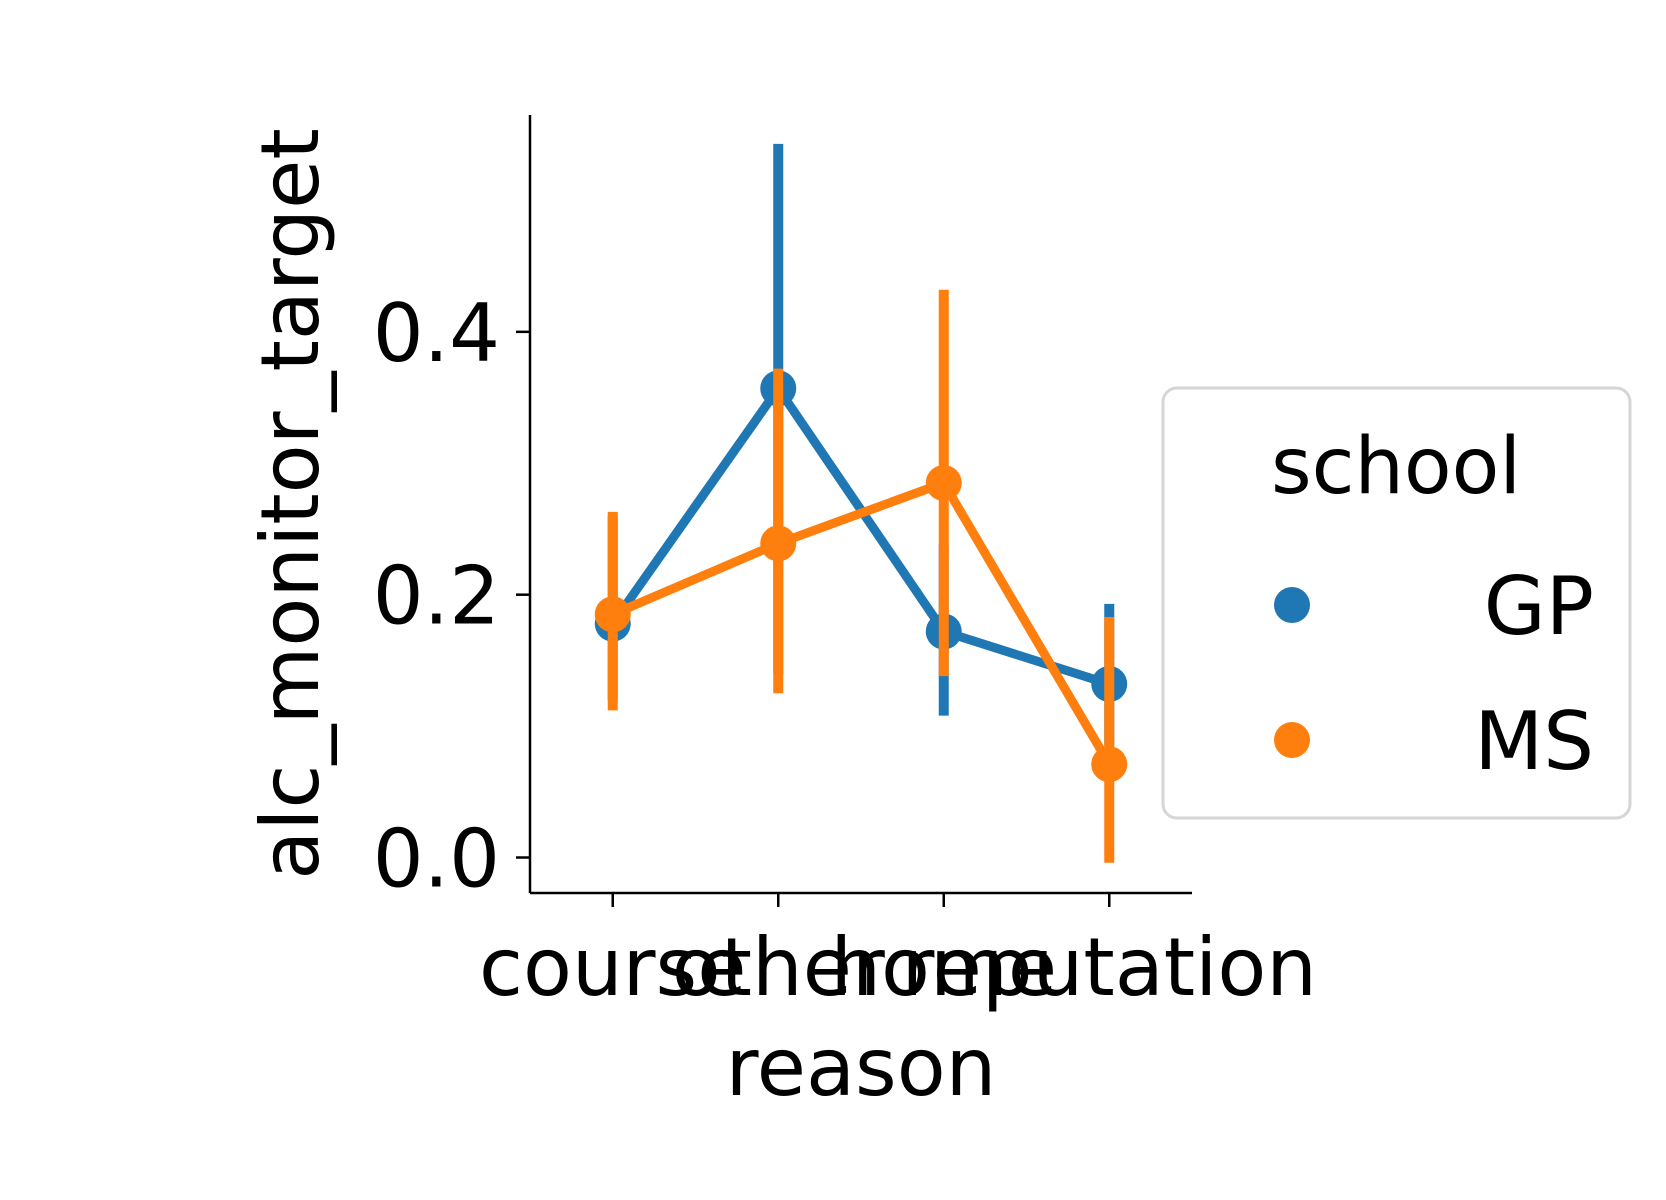  What do you see at coordinates (778, 967) in the screenshot?
I see `x-tick-label: other` at bounding box center [778, 967].